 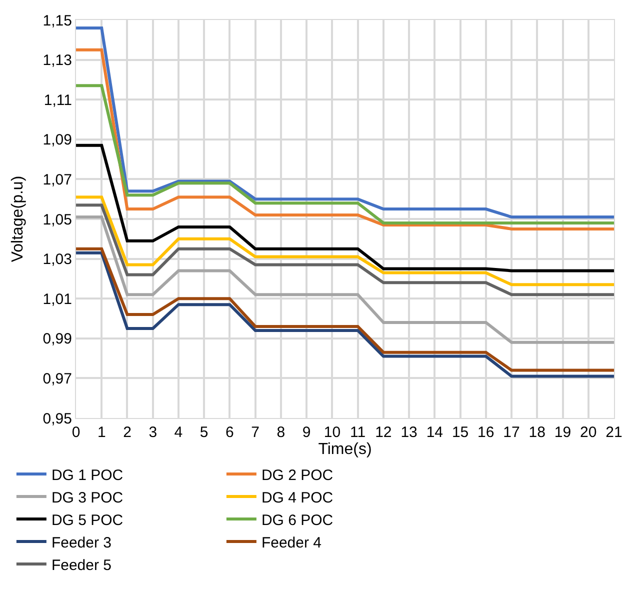 I want to click on legend-label: DG 1 POC, so click(x=87, y=475).